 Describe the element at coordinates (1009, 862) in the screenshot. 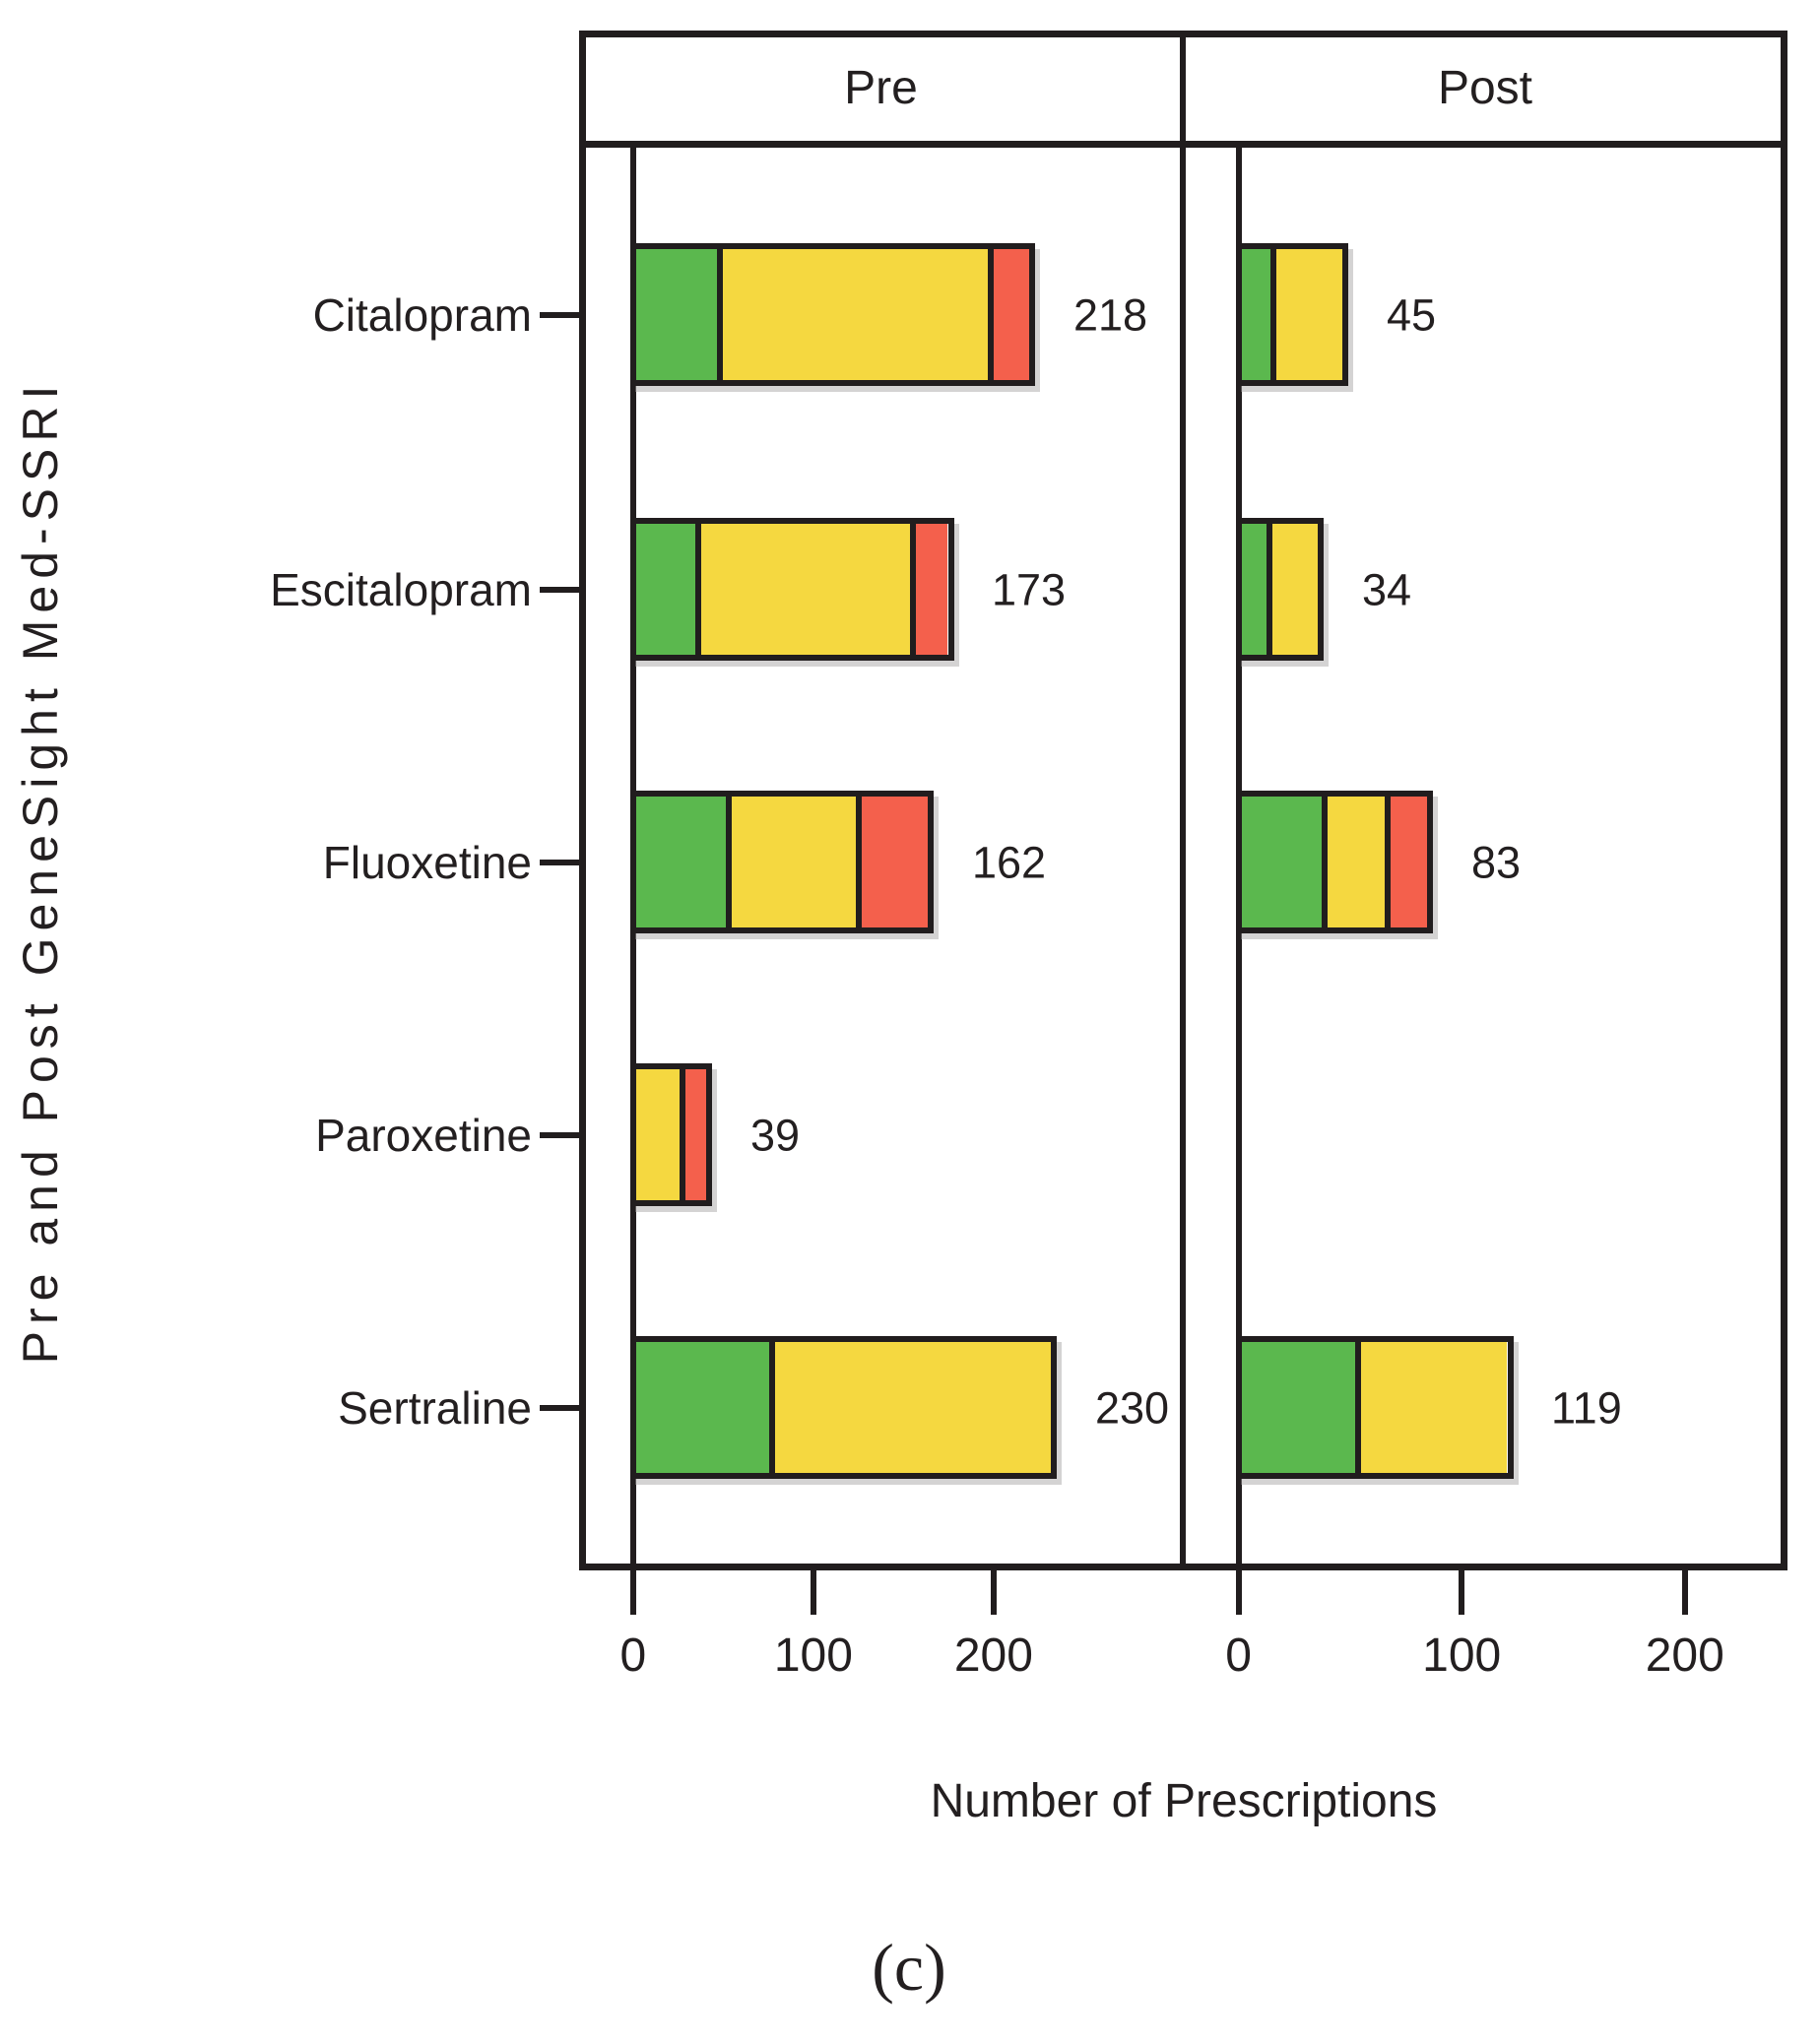

I see `bar-value-label: 162` at that location.